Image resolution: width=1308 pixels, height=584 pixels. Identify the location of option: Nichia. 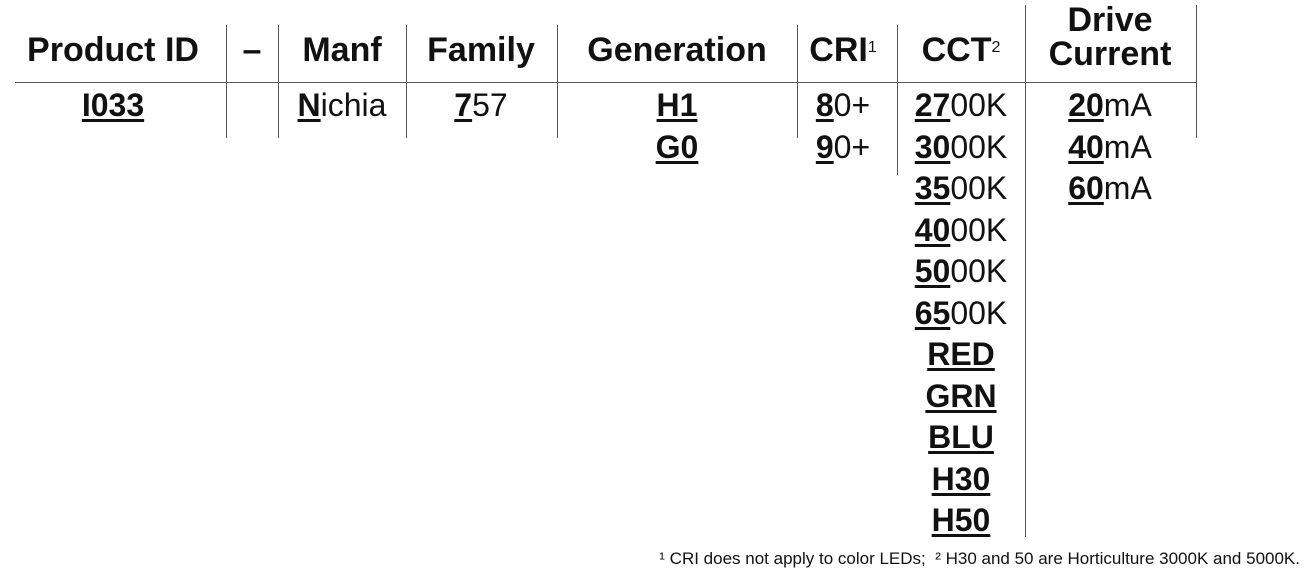
(342, 105).